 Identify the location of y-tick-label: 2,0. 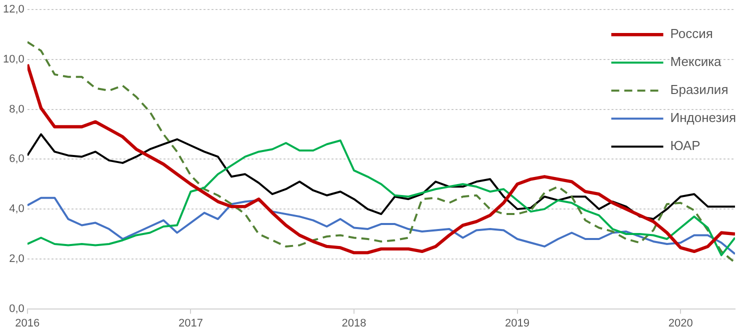
(16, 258).